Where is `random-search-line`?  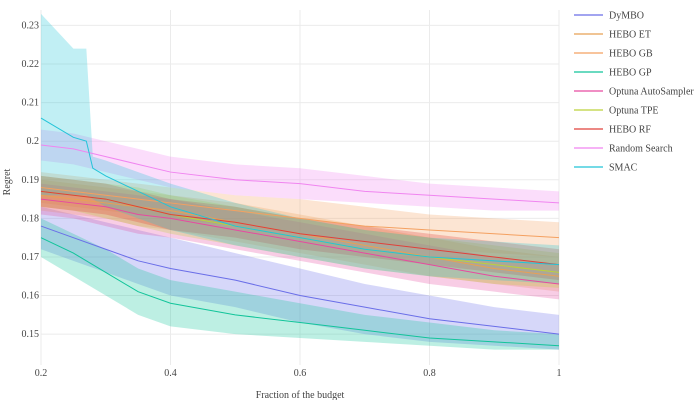
random-search-line is located at coordinates (300, 174).